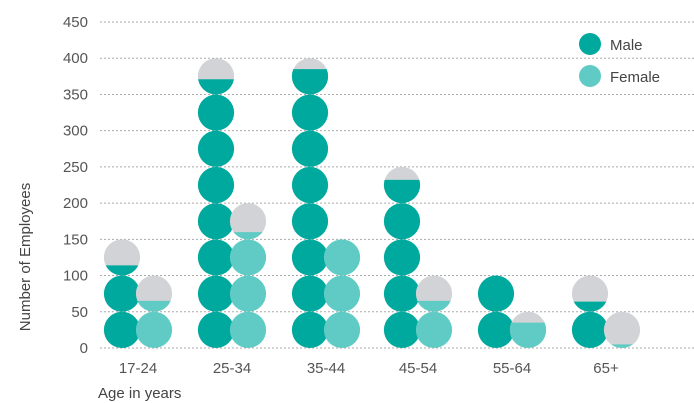 Image resolution: width=694 pixels, height=403 pixels. I want to click on y-tick-label: 300, so click(75, 131).